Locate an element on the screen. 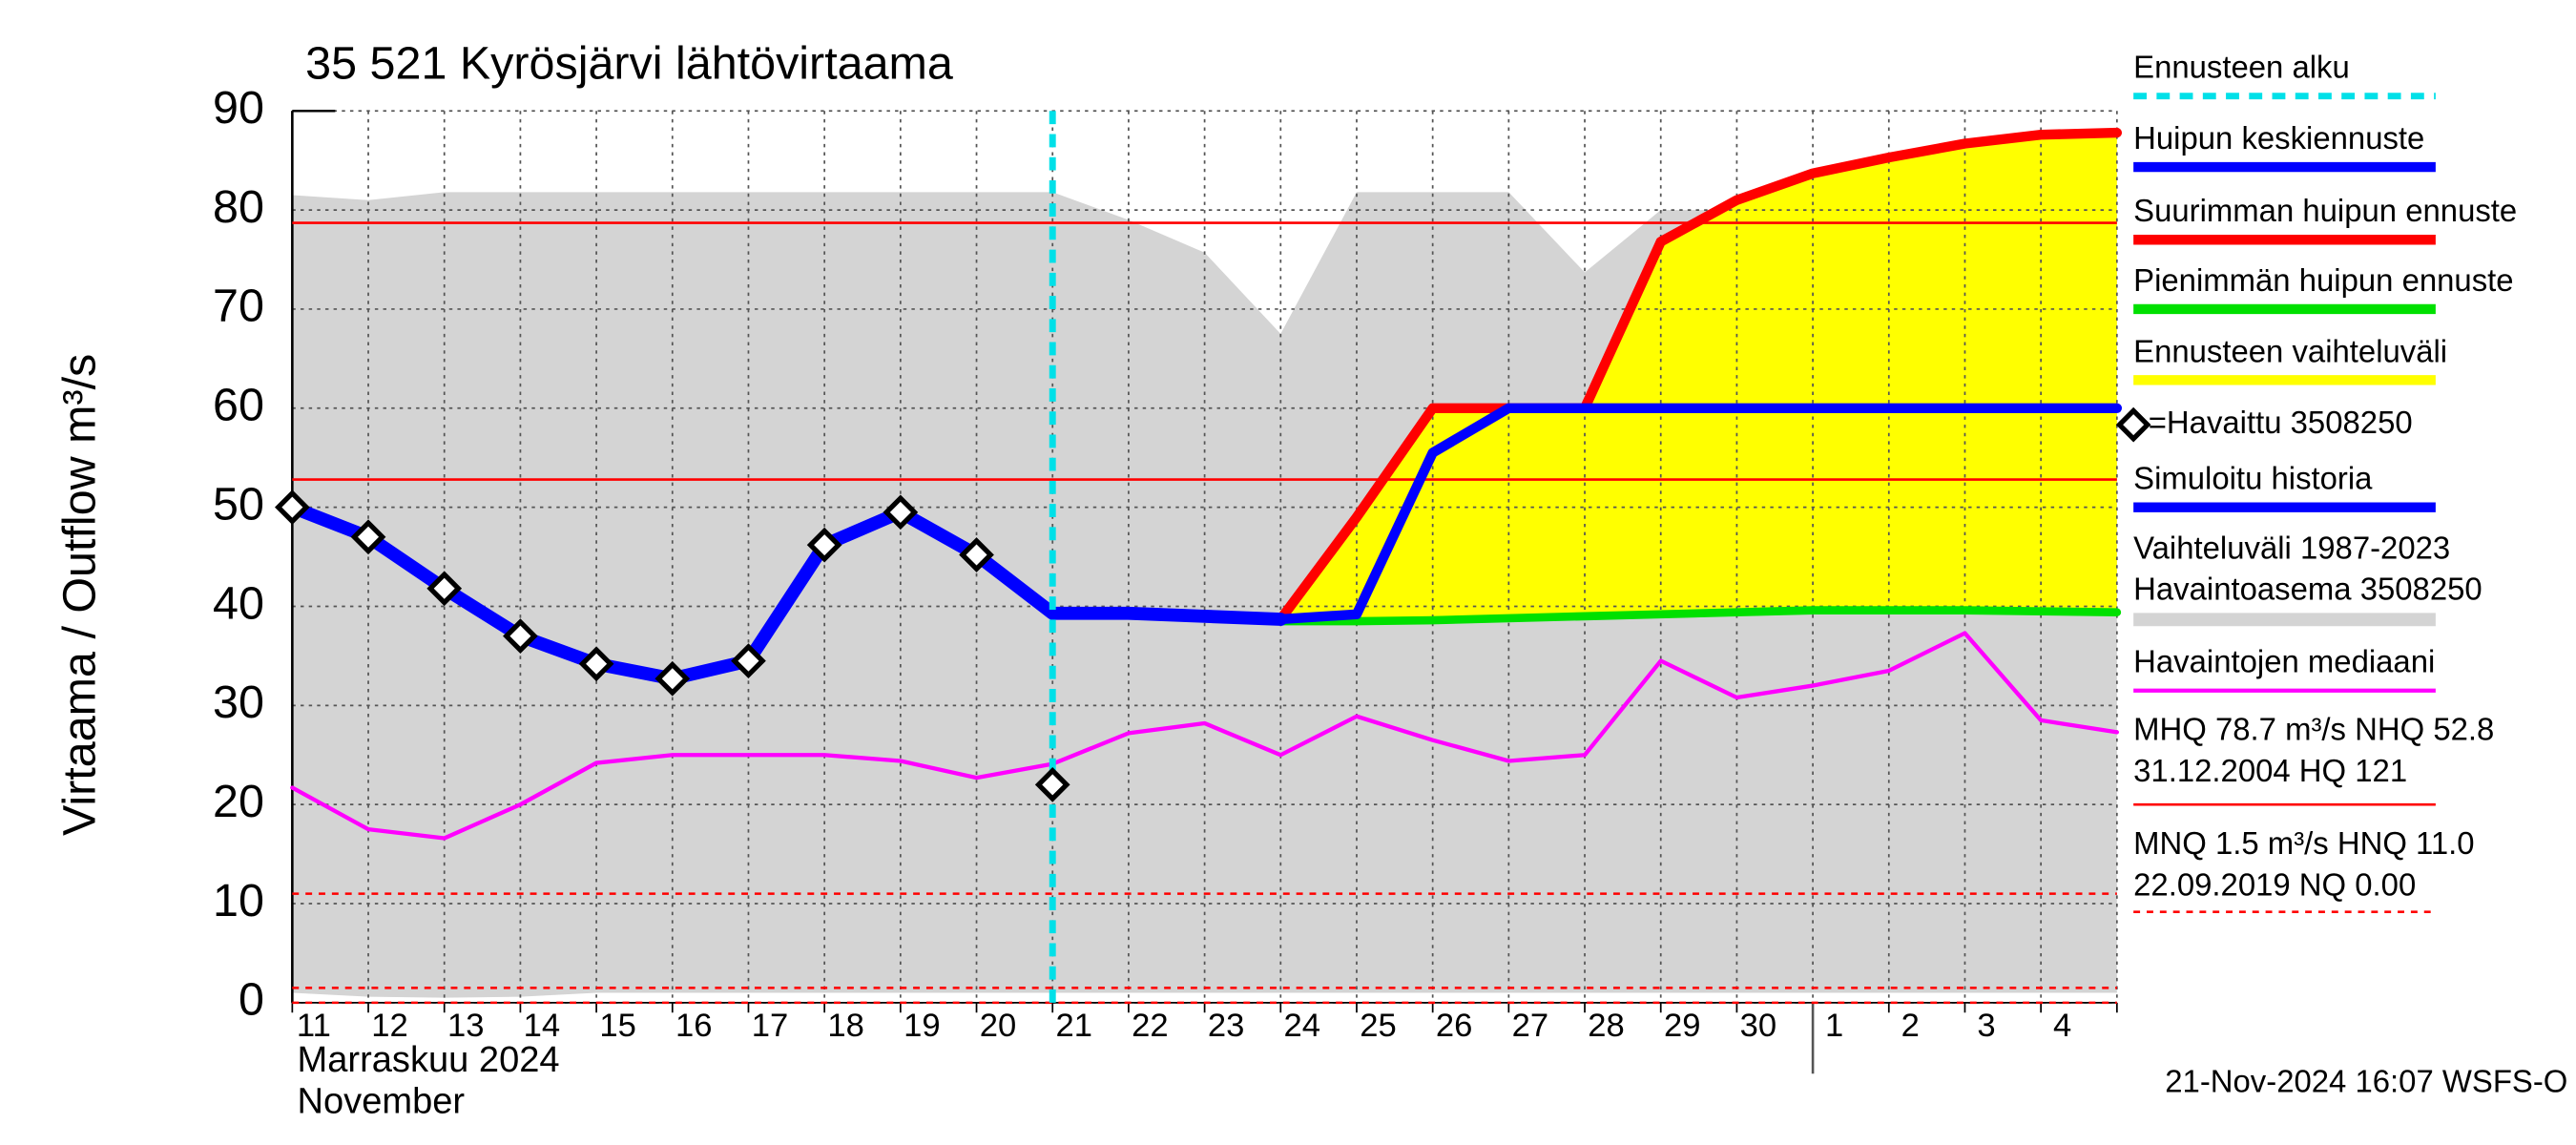  legend-label: Havaintoasema 3508250 is located at coordinates (2308, 589).